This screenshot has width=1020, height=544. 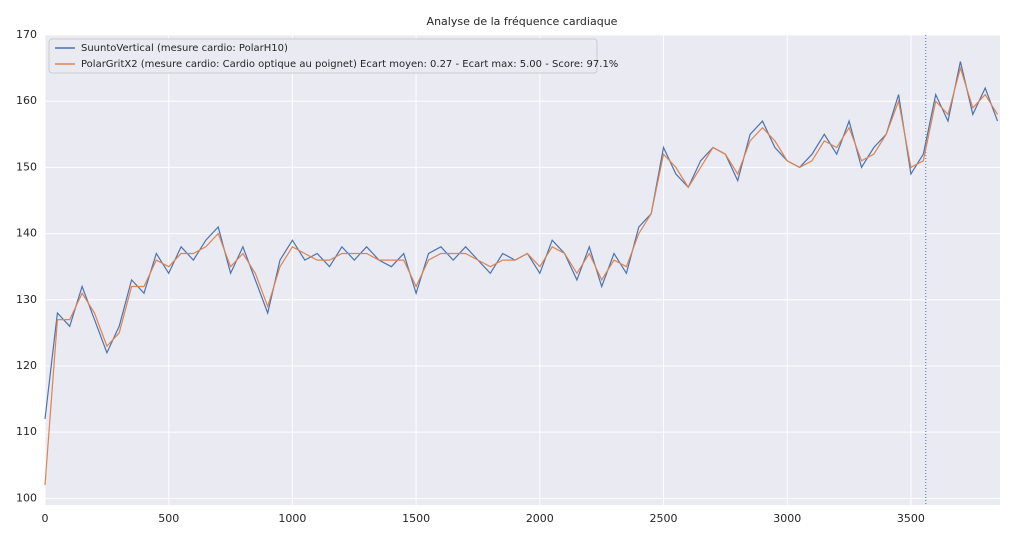 I want to click on x-tick-label: 1500, so click(x=416, y=518).